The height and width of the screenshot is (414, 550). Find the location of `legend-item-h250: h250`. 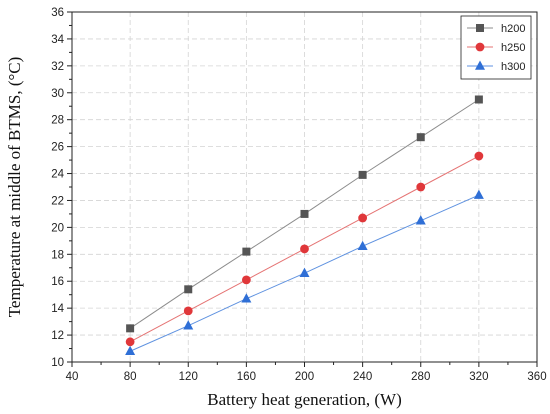

legend-item-h250: h250 is located at coordinates (496, 48).